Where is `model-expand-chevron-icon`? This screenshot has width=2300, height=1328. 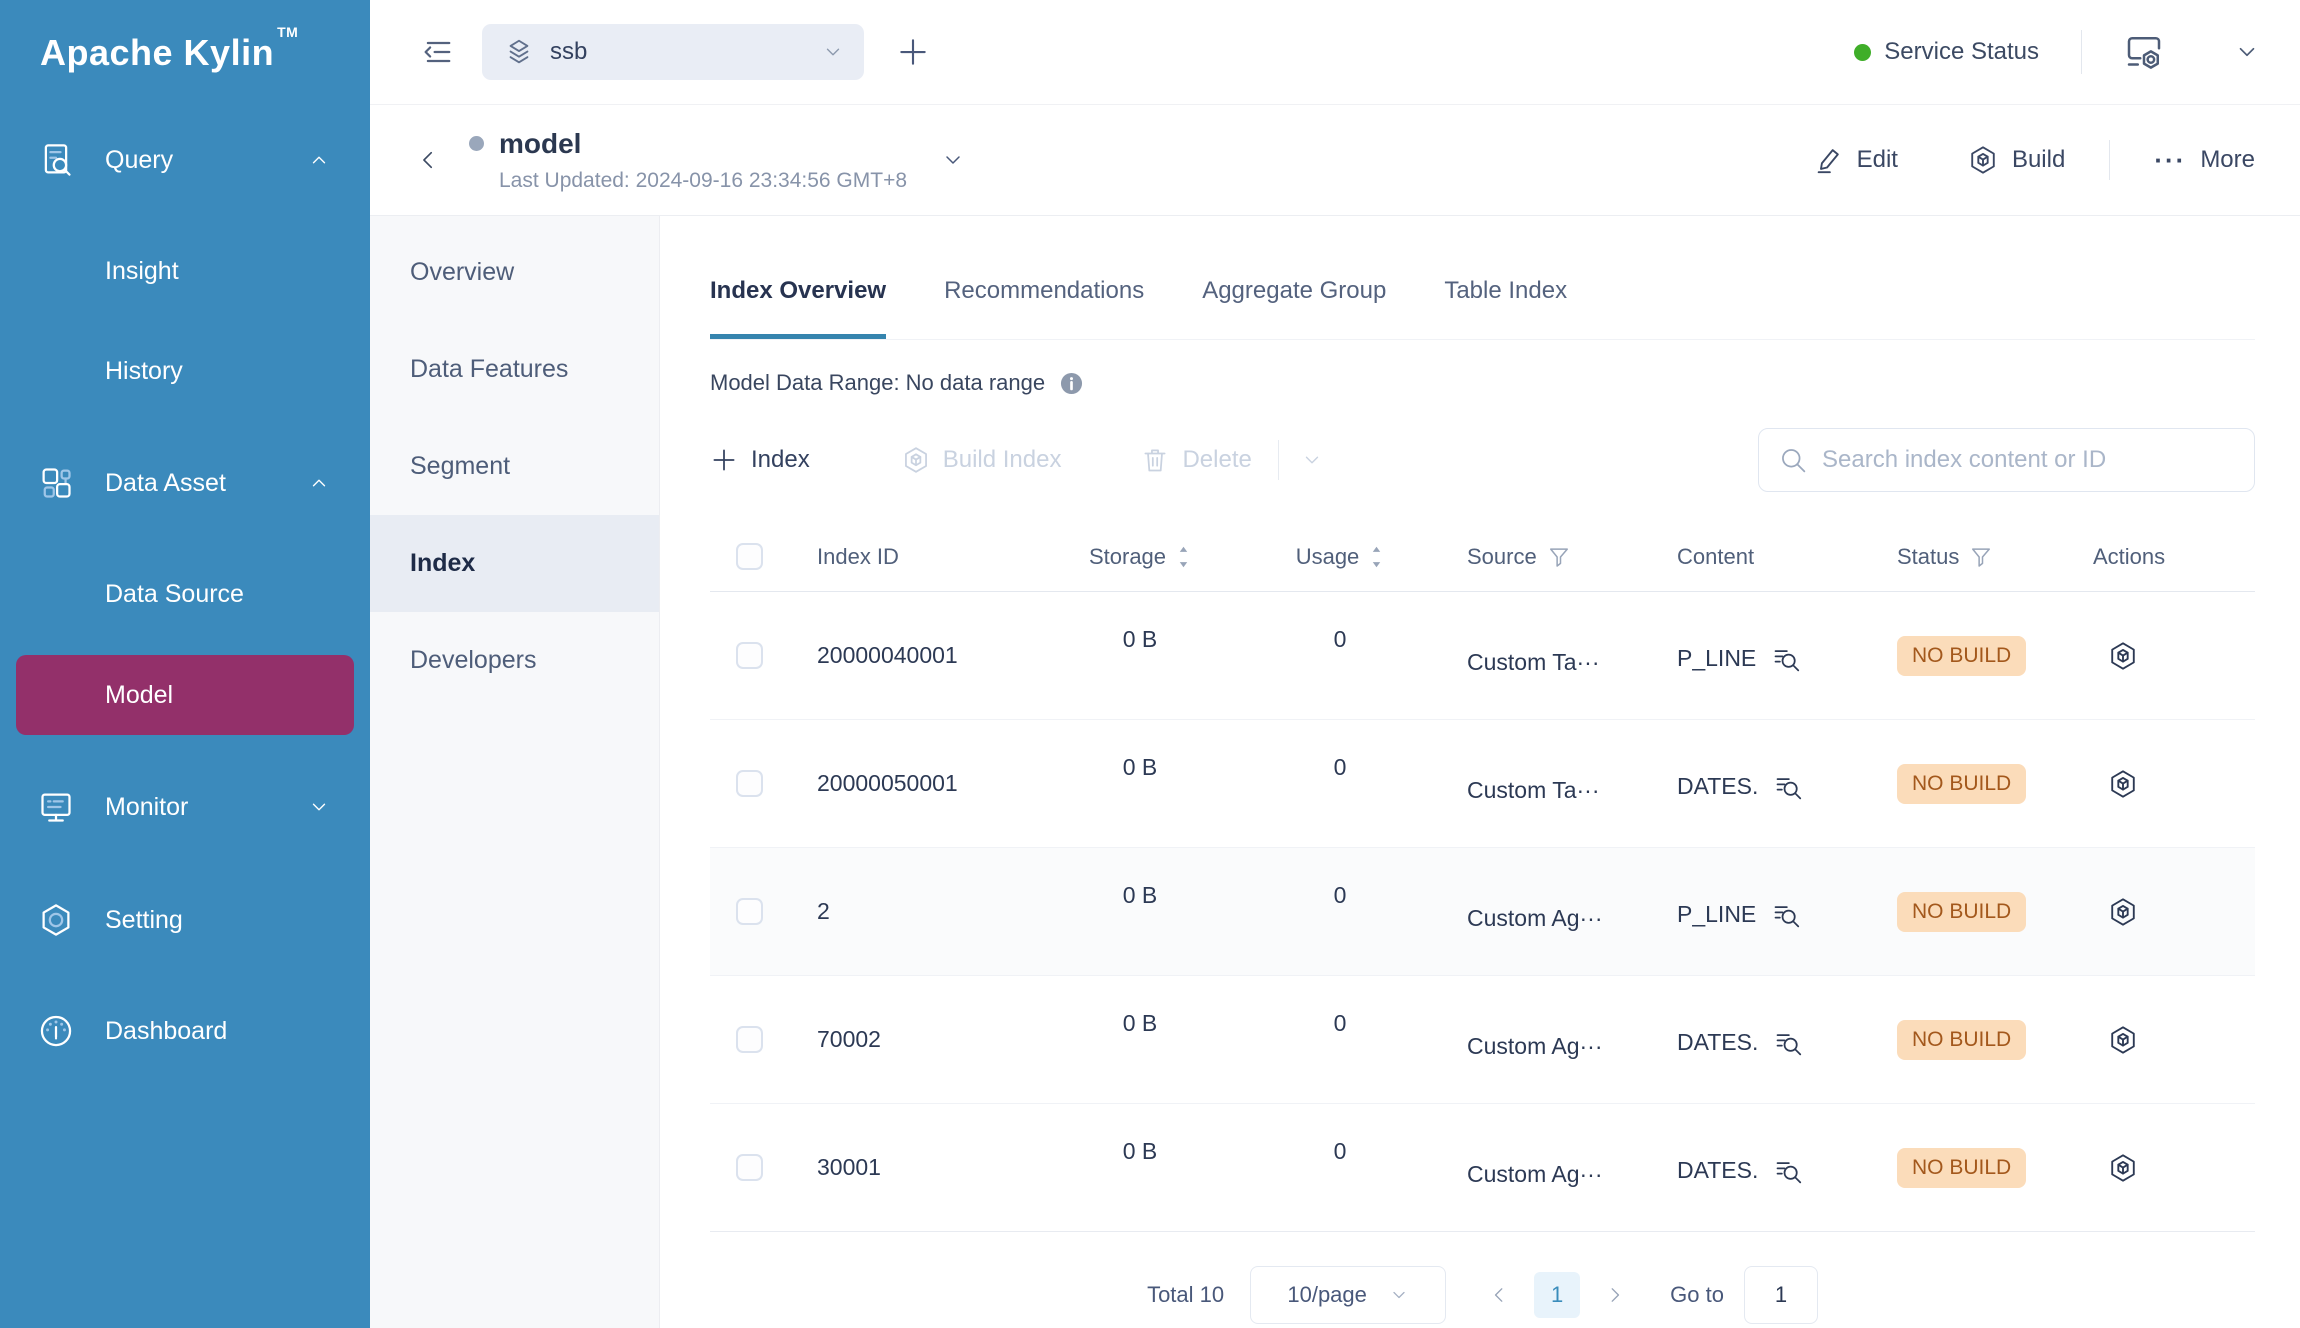 model-expand-chevron-icon is located at coordinates (953, 160).